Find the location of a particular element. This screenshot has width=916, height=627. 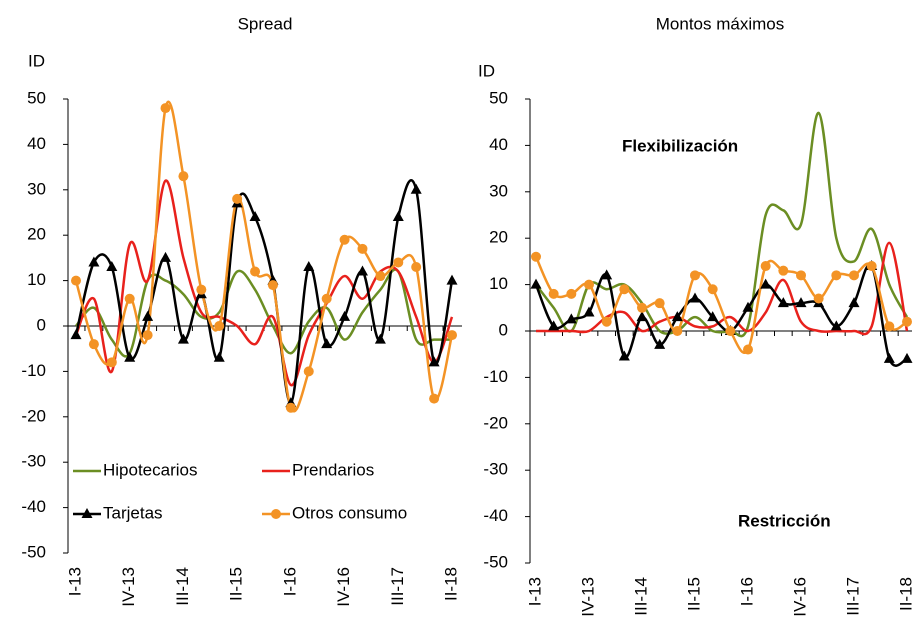

y-tick-label: -50 is located at coordinates (495, 561).